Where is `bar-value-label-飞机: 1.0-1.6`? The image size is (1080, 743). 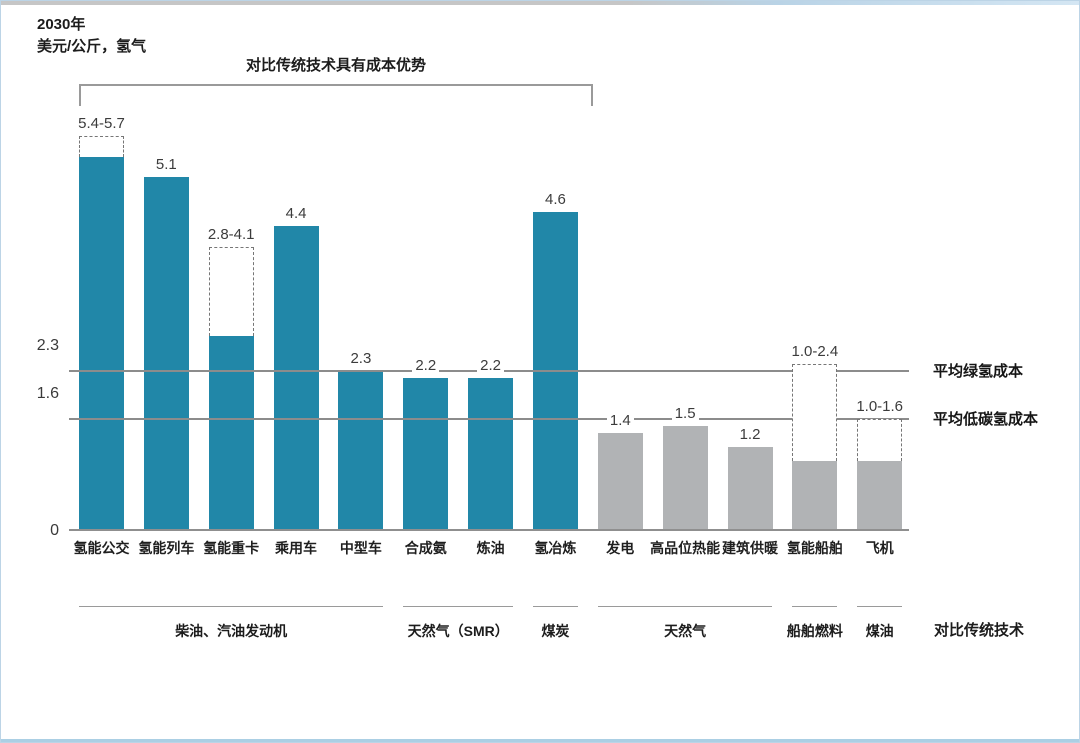
bar-value-label-飞机: 1.0-1.6 is located at coordinates (880, 407).